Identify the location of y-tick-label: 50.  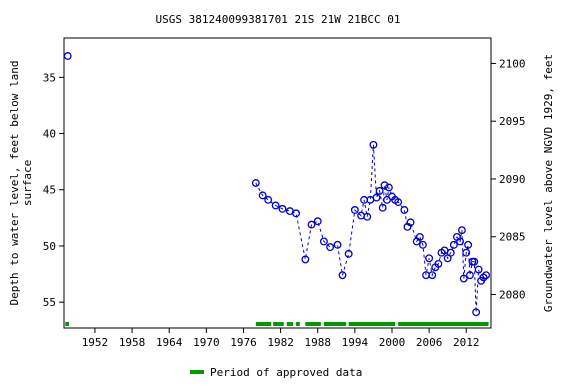
(49, 246).